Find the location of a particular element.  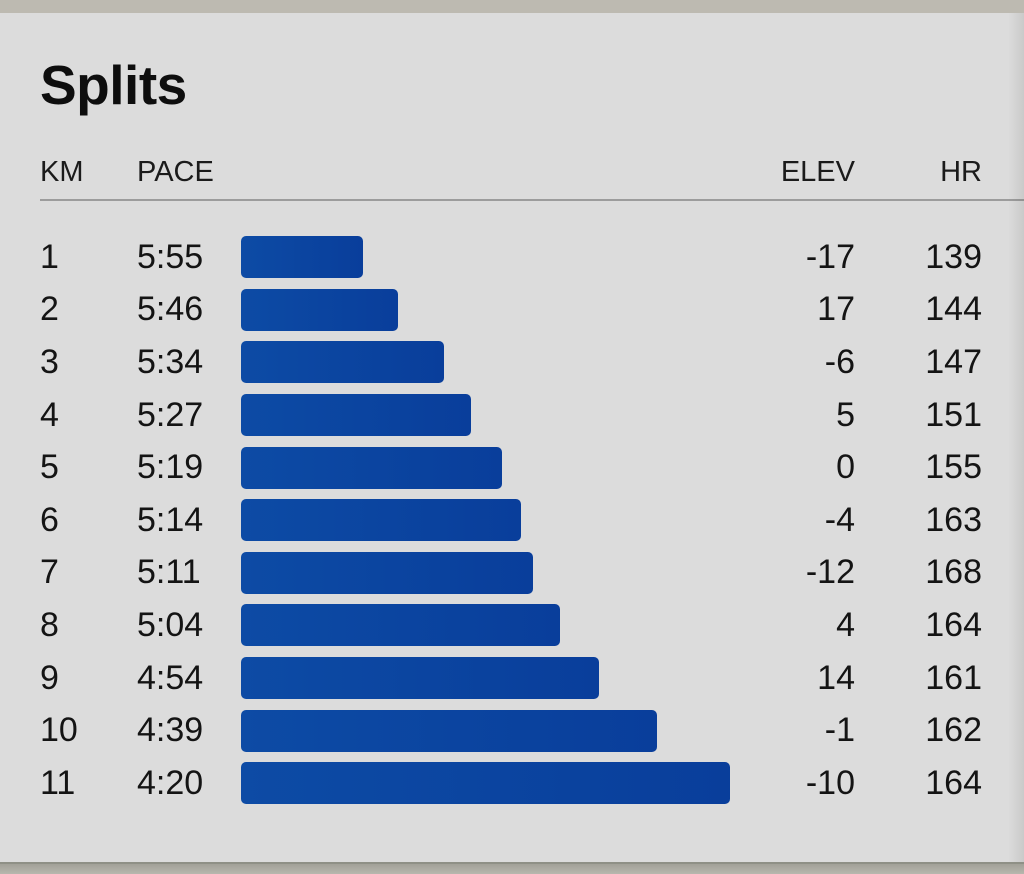

km-cell: 1 is located at coordinates (49, 256).